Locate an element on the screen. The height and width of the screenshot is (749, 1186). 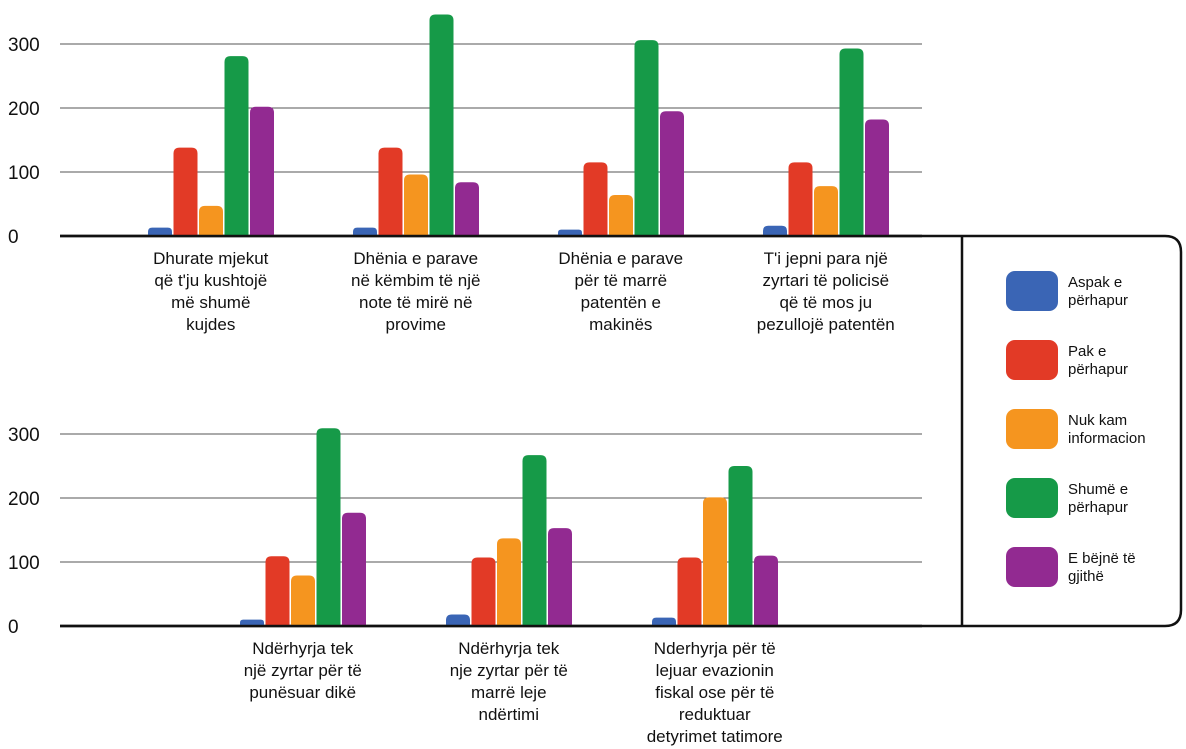
legend-item: Aspak e përhapur is located at coordinates (1067, 291).